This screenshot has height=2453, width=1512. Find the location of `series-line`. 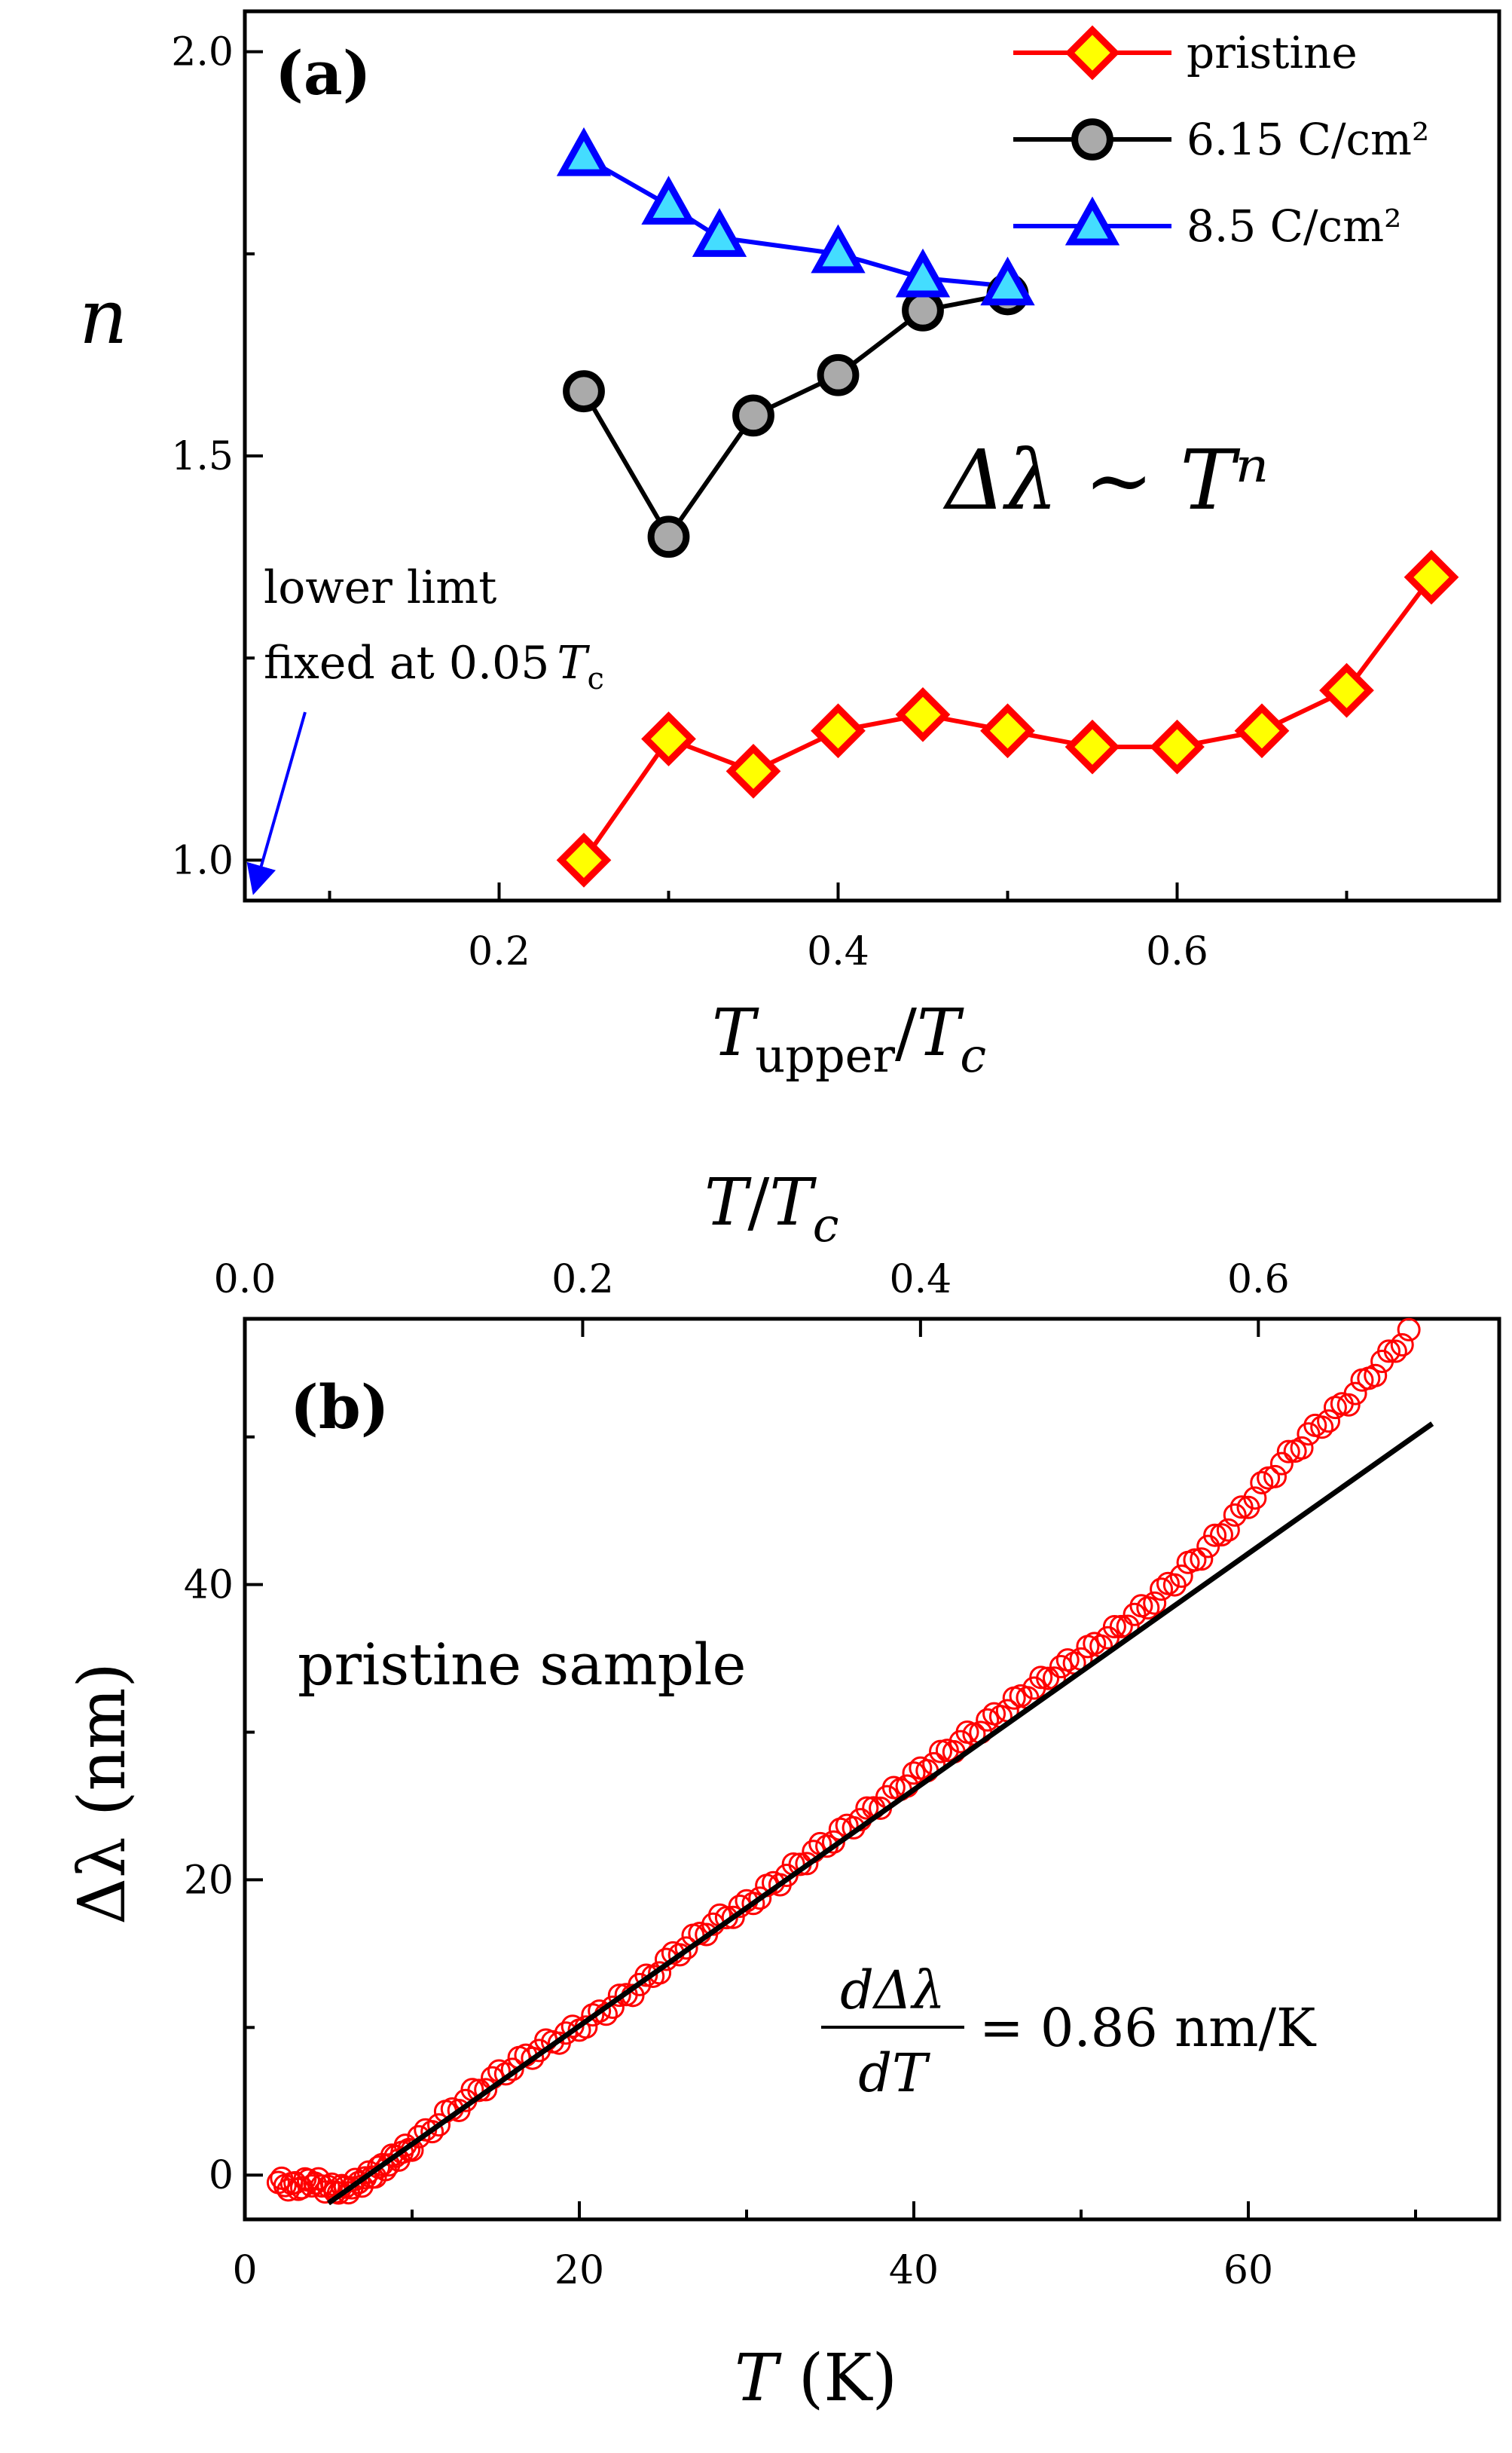

series-line is located at coordinates (795, 417).